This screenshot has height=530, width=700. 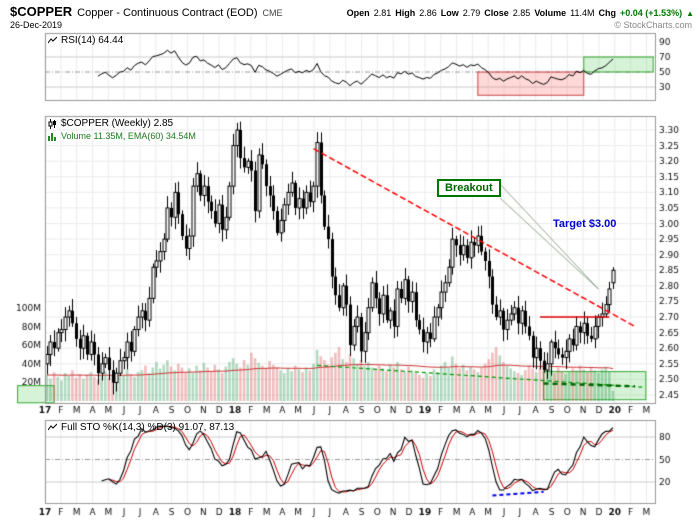 I want to click on rsi-legend-text: RSI(14) 64.44, so click(x=92, y=40).